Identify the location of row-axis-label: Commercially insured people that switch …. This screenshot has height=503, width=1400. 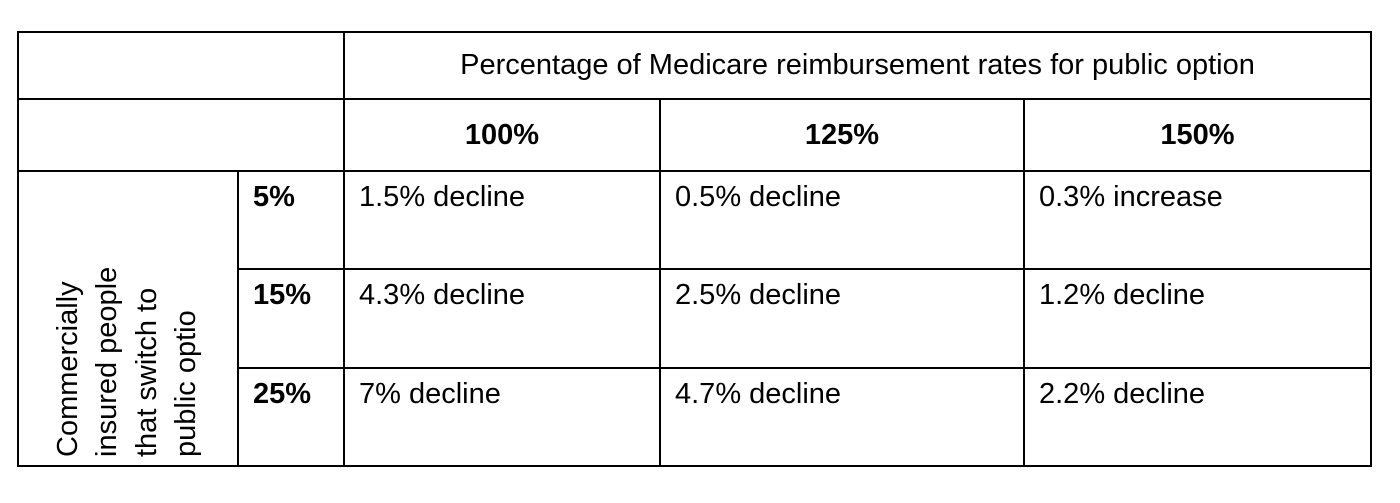
(128, 319).